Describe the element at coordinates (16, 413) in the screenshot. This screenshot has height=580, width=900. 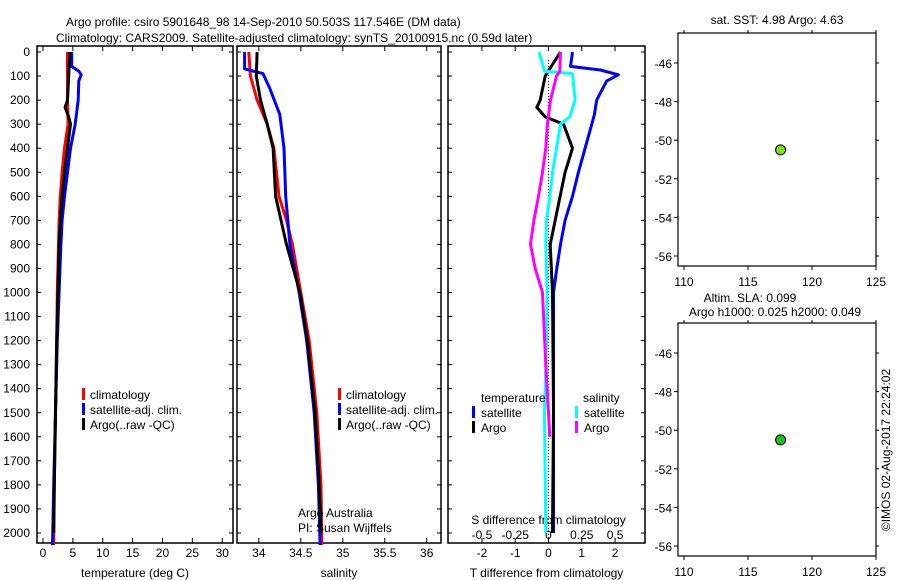
I see `depth-tick-label: 1500` at that location.